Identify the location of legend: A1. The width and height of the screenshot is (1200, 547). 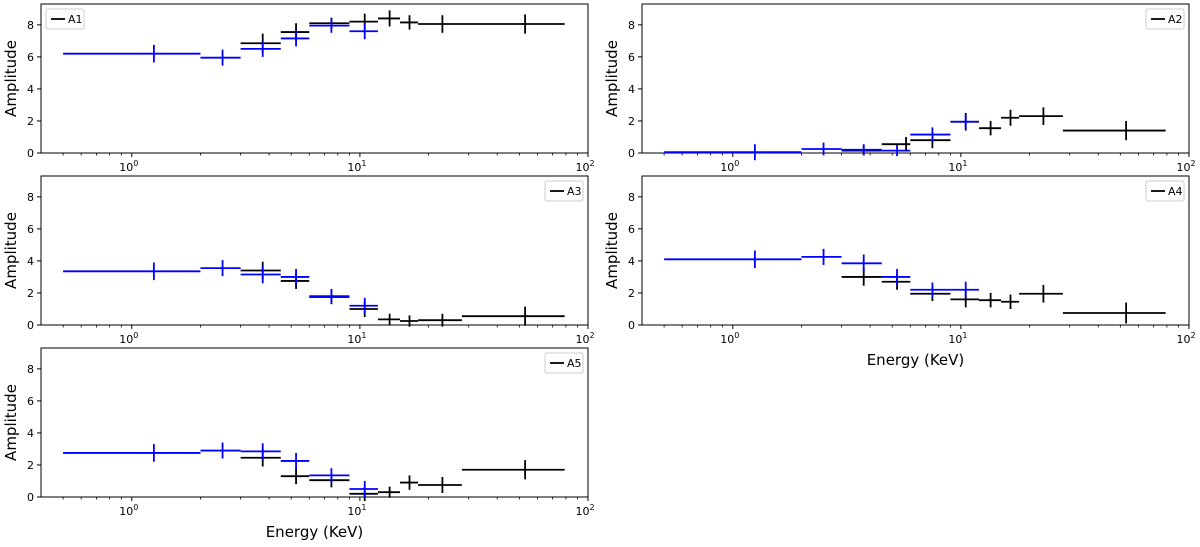
(65, 19).